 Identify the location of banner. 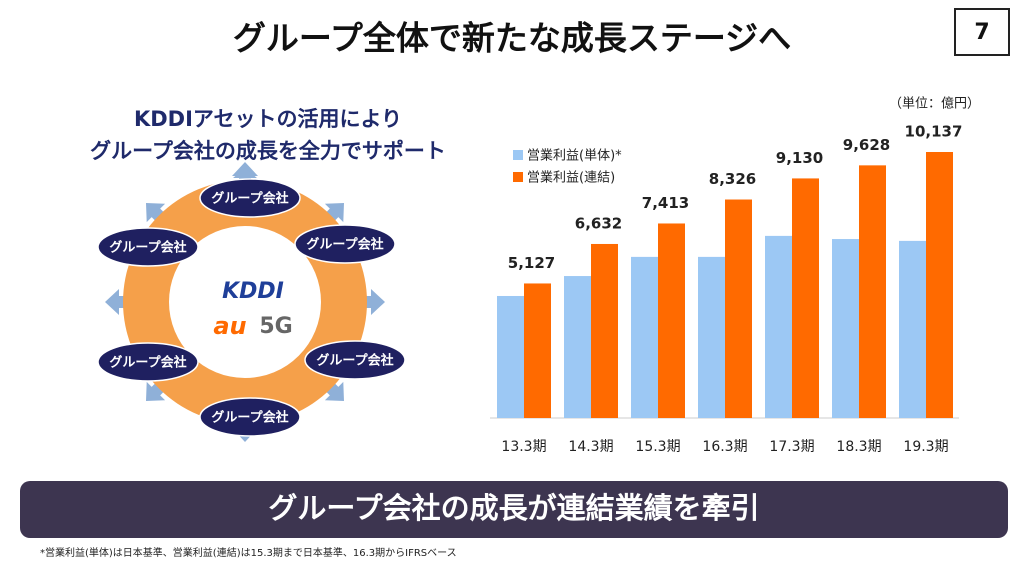
(514, 509).